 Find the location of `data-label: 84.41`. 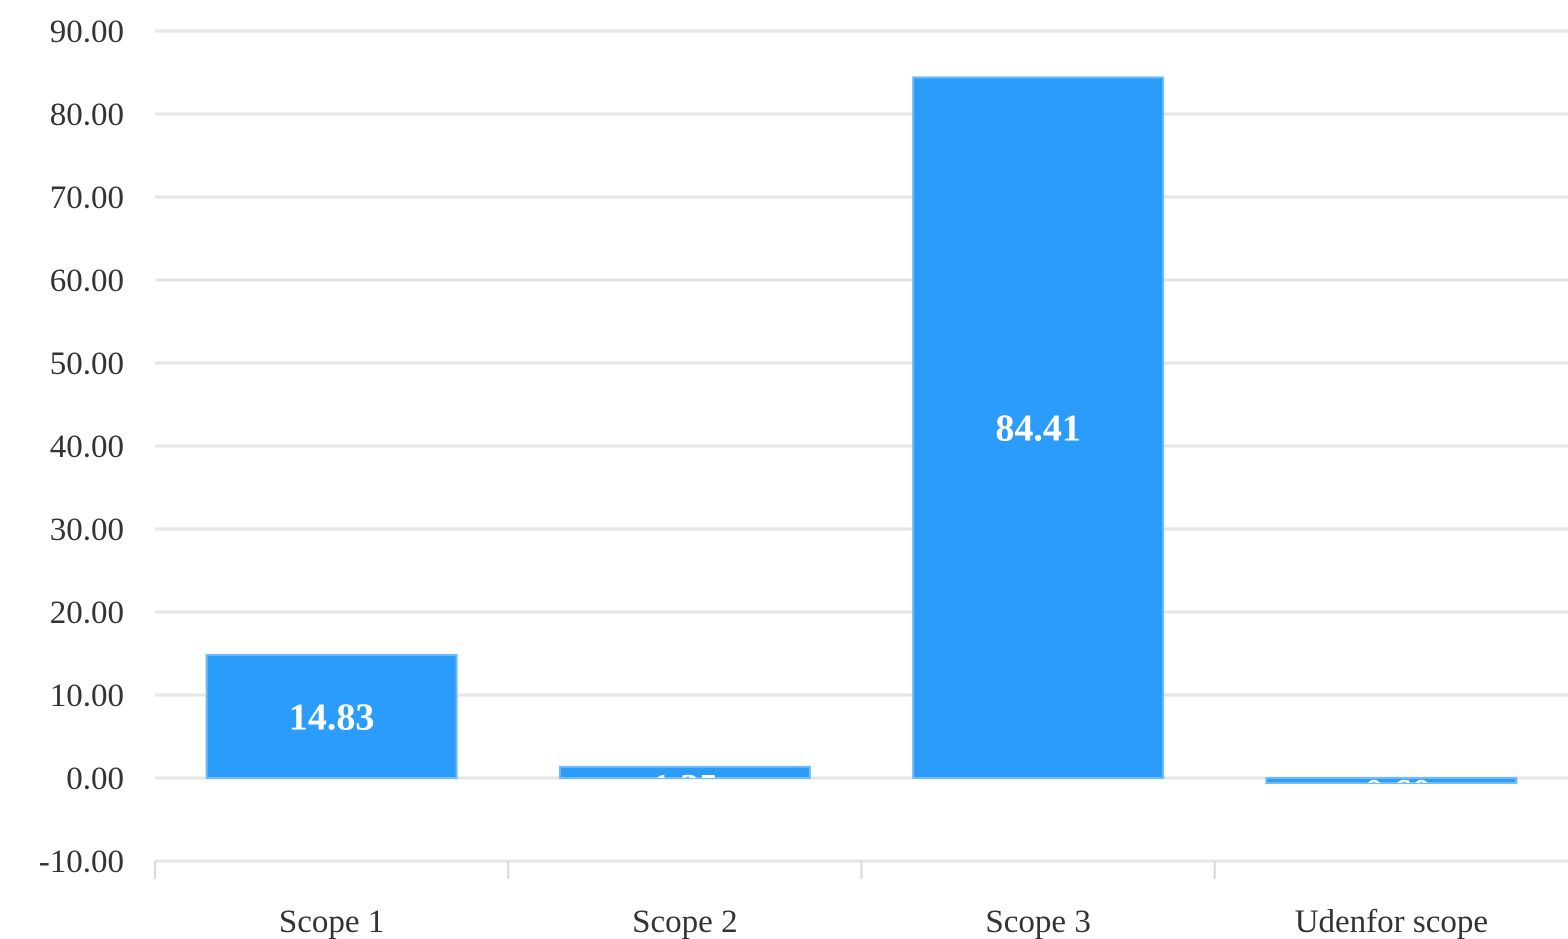

data-label: 84.41 is located at coordinates (1038, 429).